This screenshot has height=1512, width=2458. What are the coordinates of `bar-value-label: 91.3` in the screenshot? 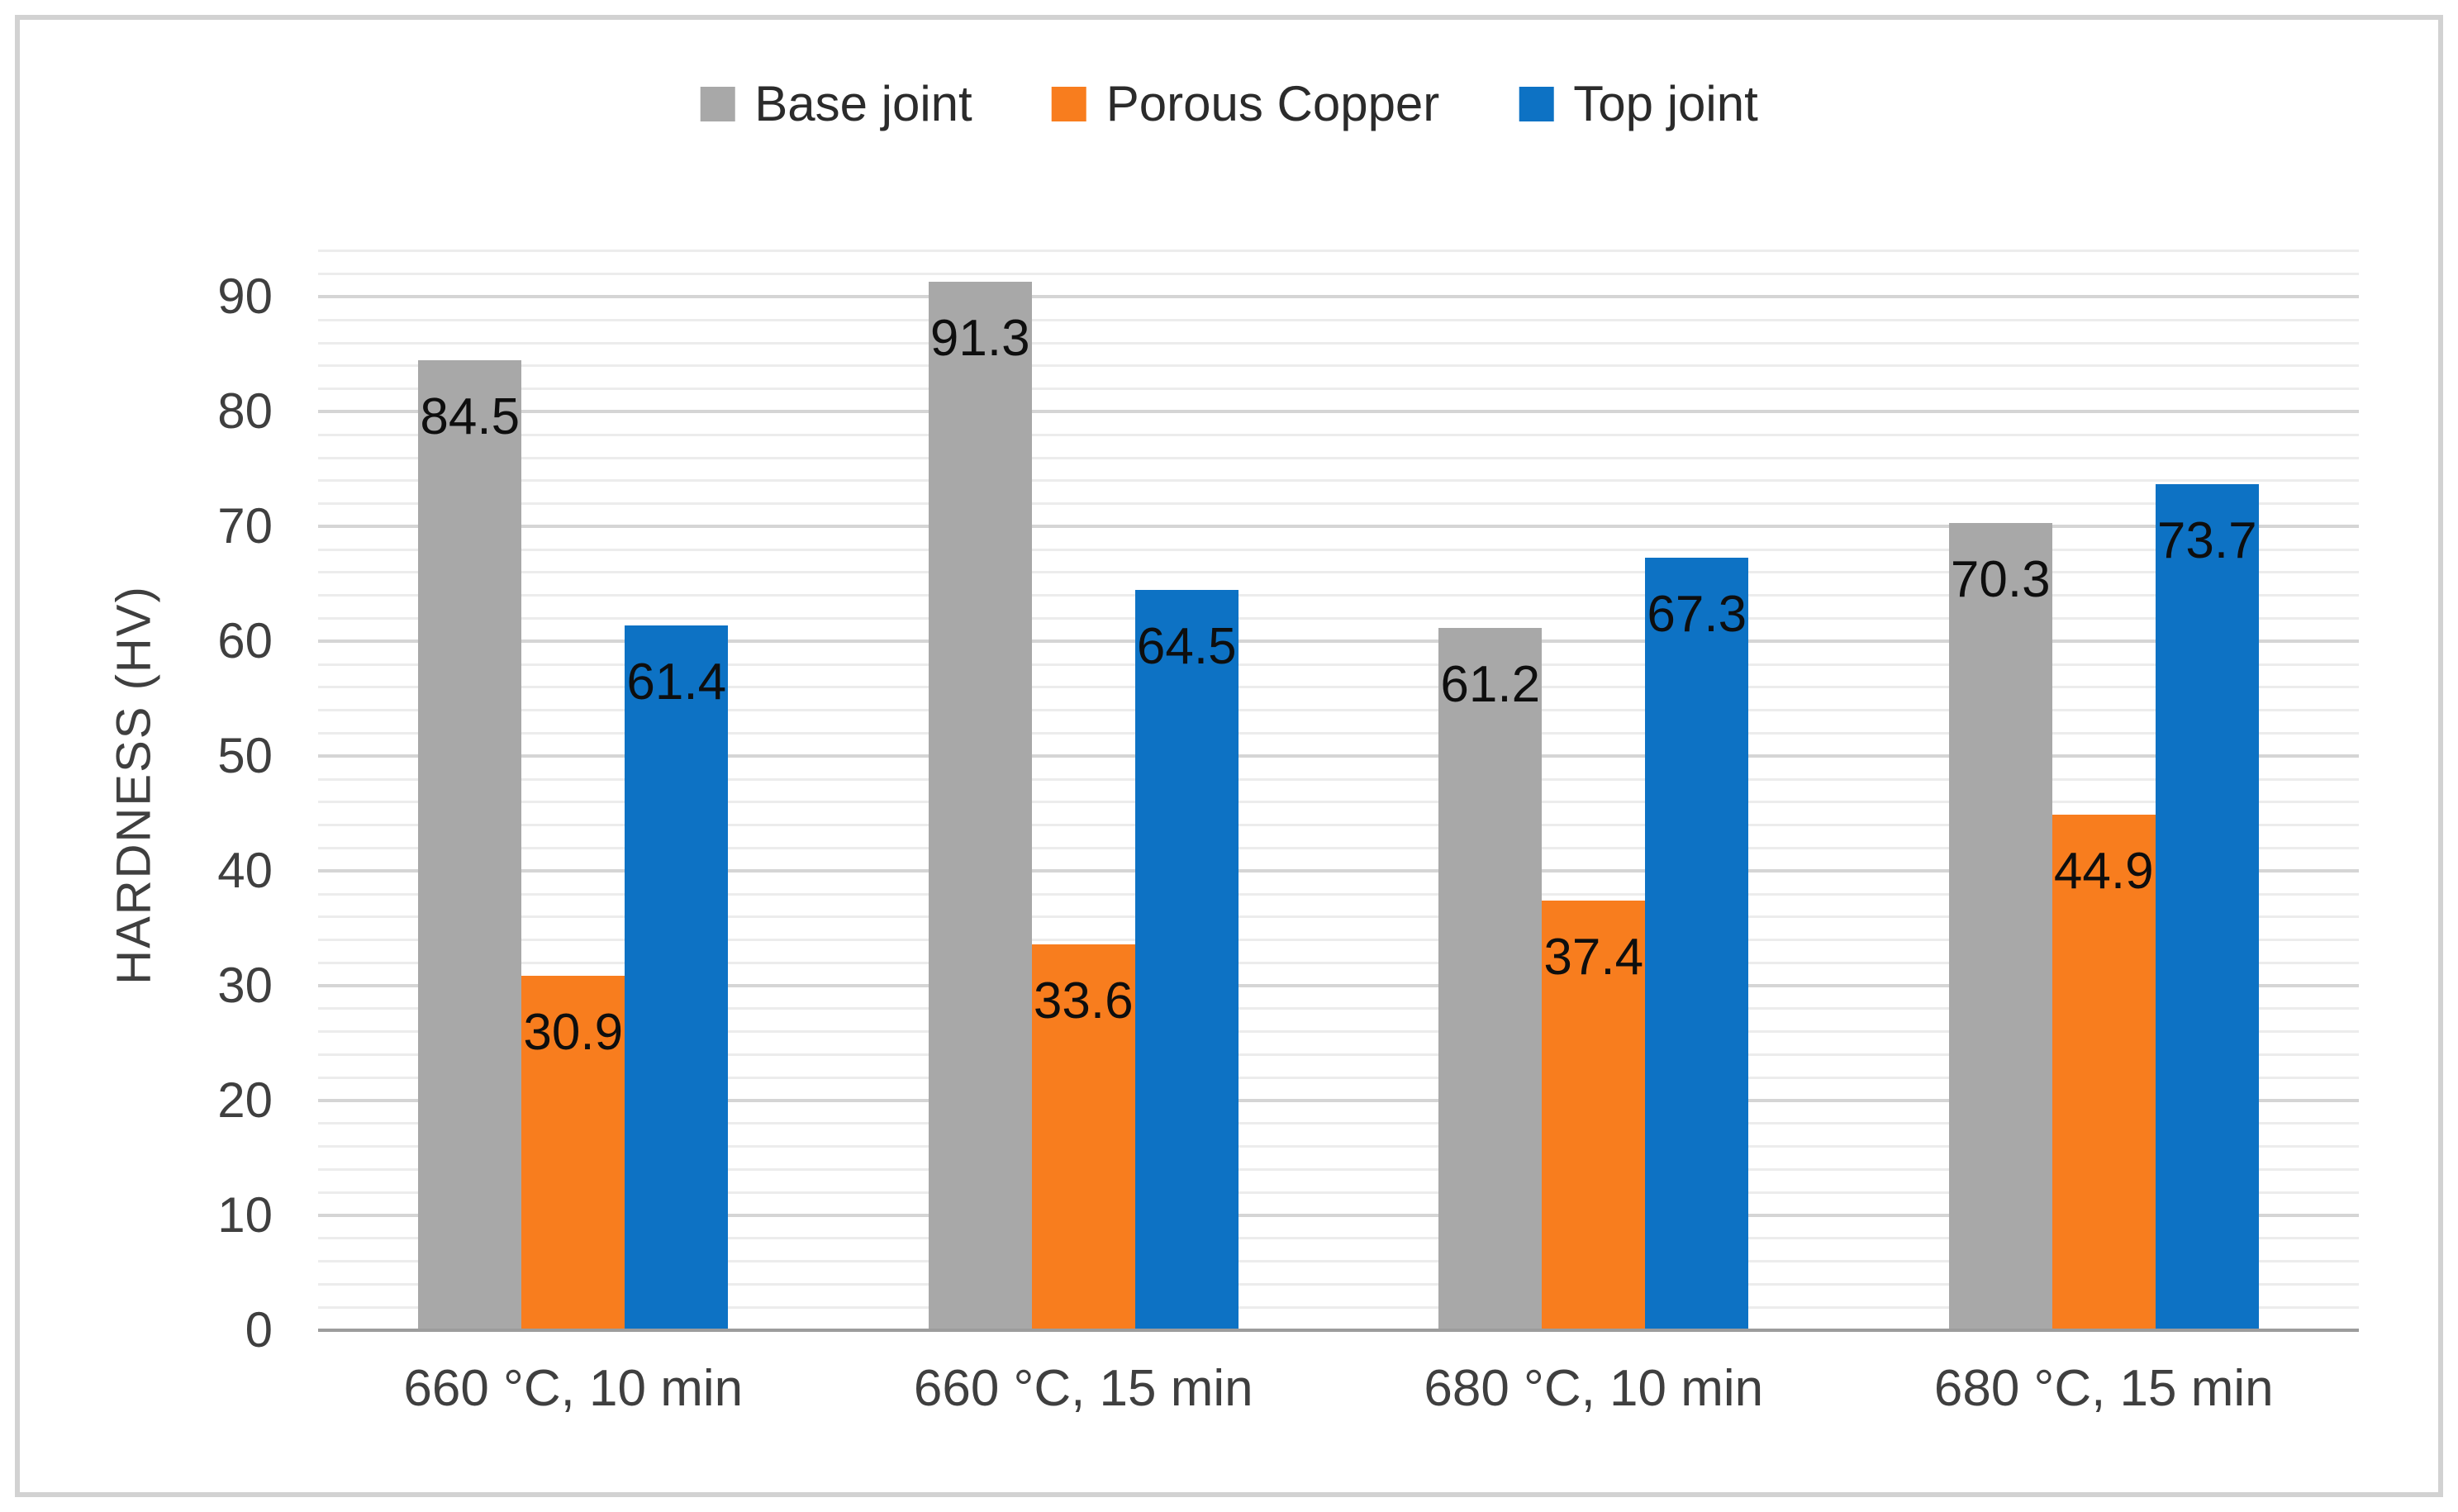 It's located at (979, 339).